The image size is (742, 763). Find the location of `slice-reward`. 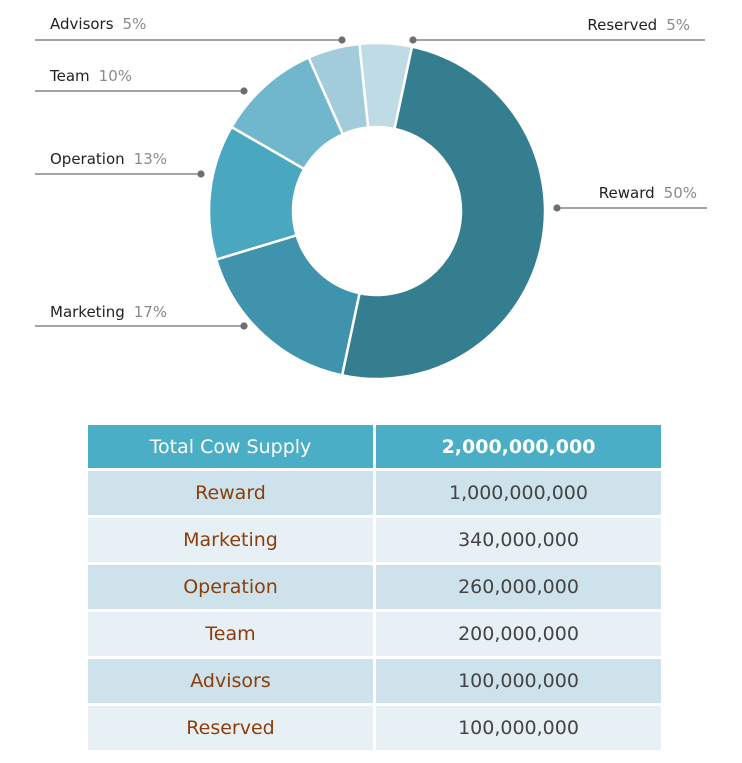

slice-reward is located at coordinates (443, 213).